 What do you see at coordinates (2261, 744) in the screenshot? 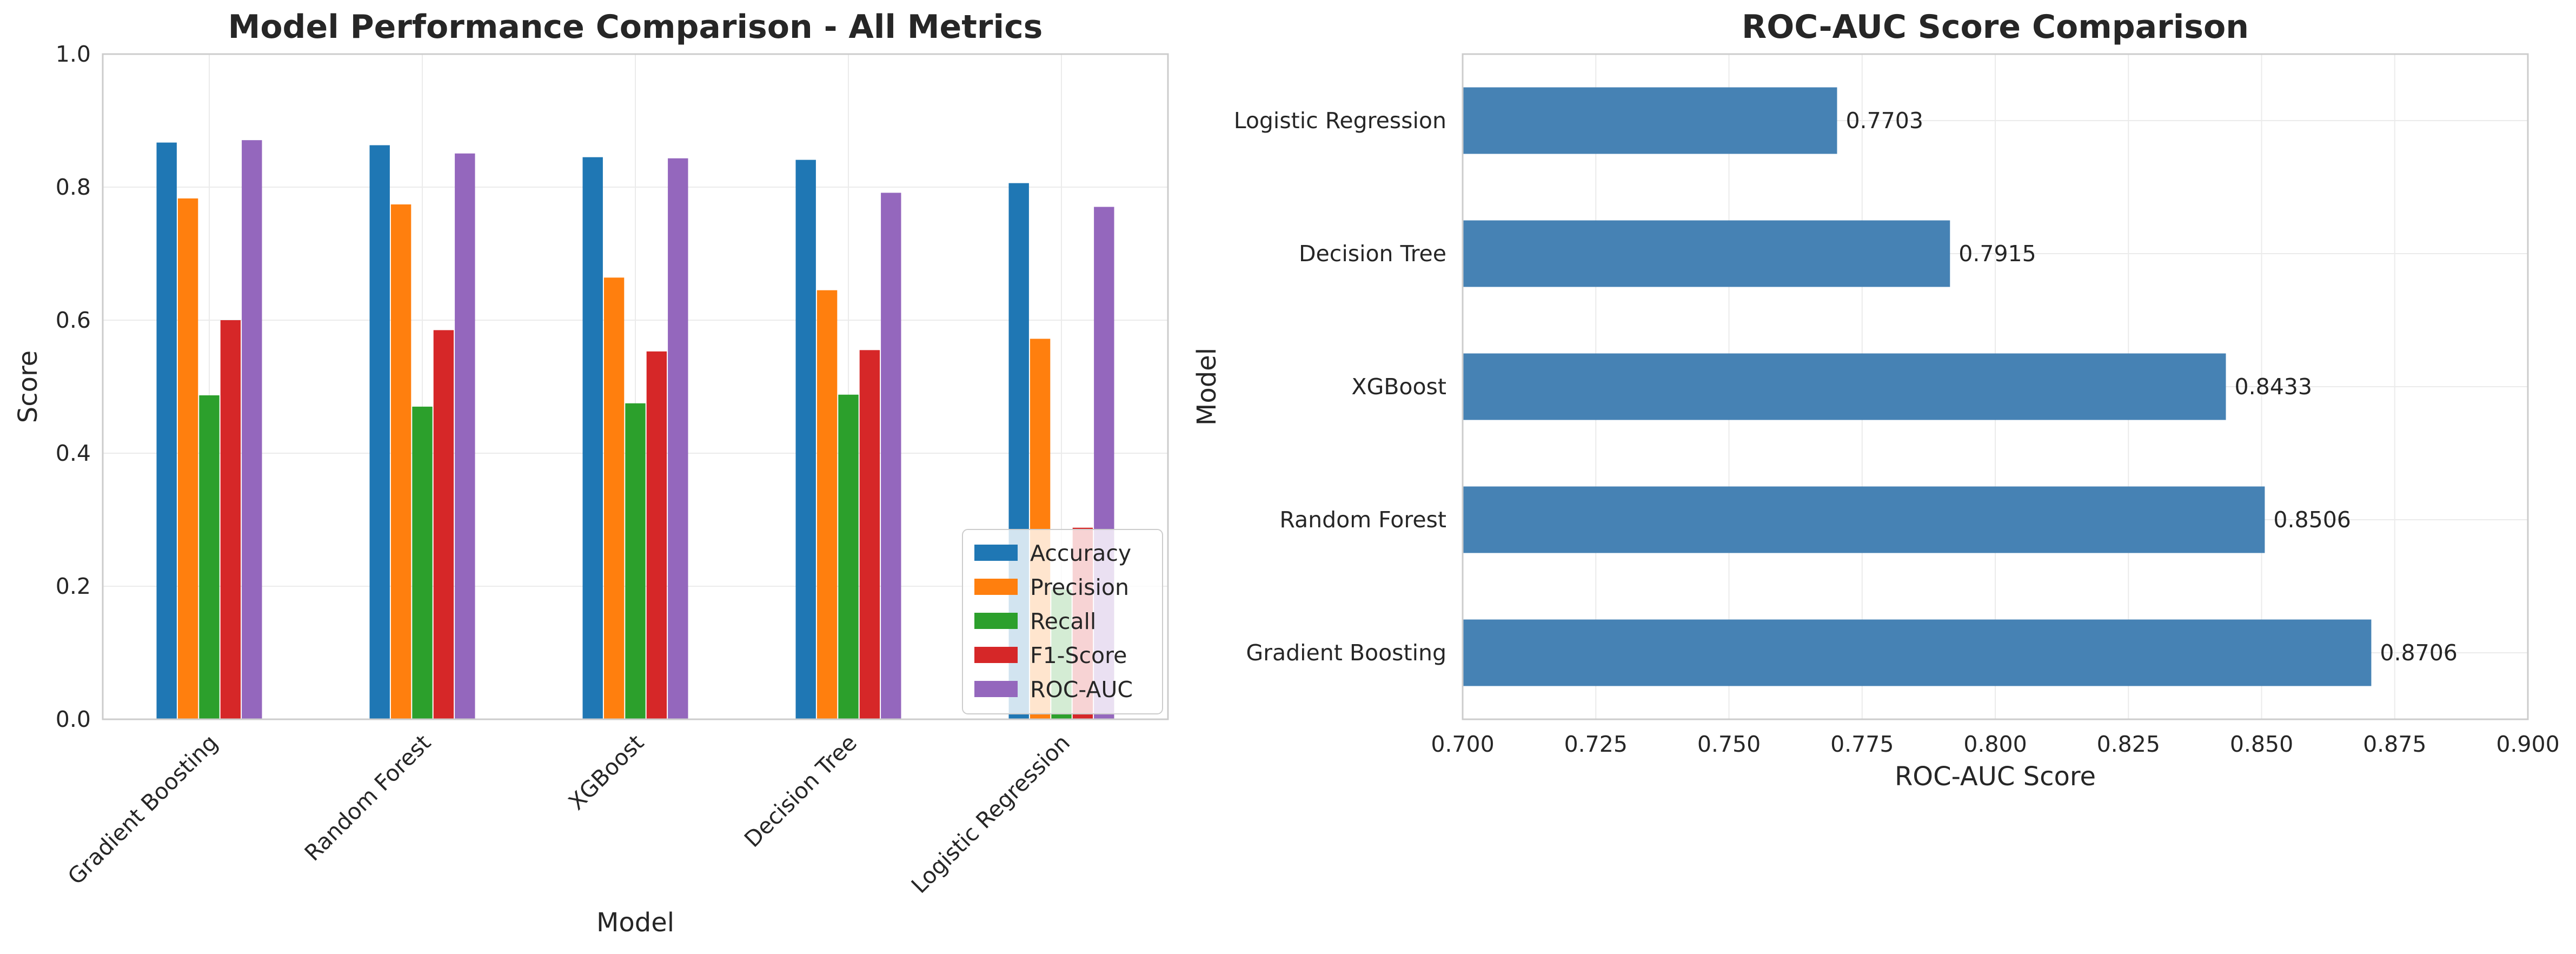
I see `chart2-x-tick-label: 0.850` at bounding box center [2261, 744].